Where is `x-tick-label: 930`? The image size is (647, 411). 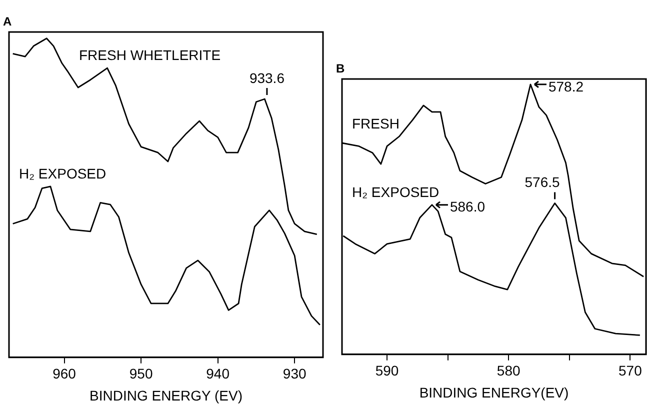 x-tick-label: 930 is located at coordinates (294, 374).